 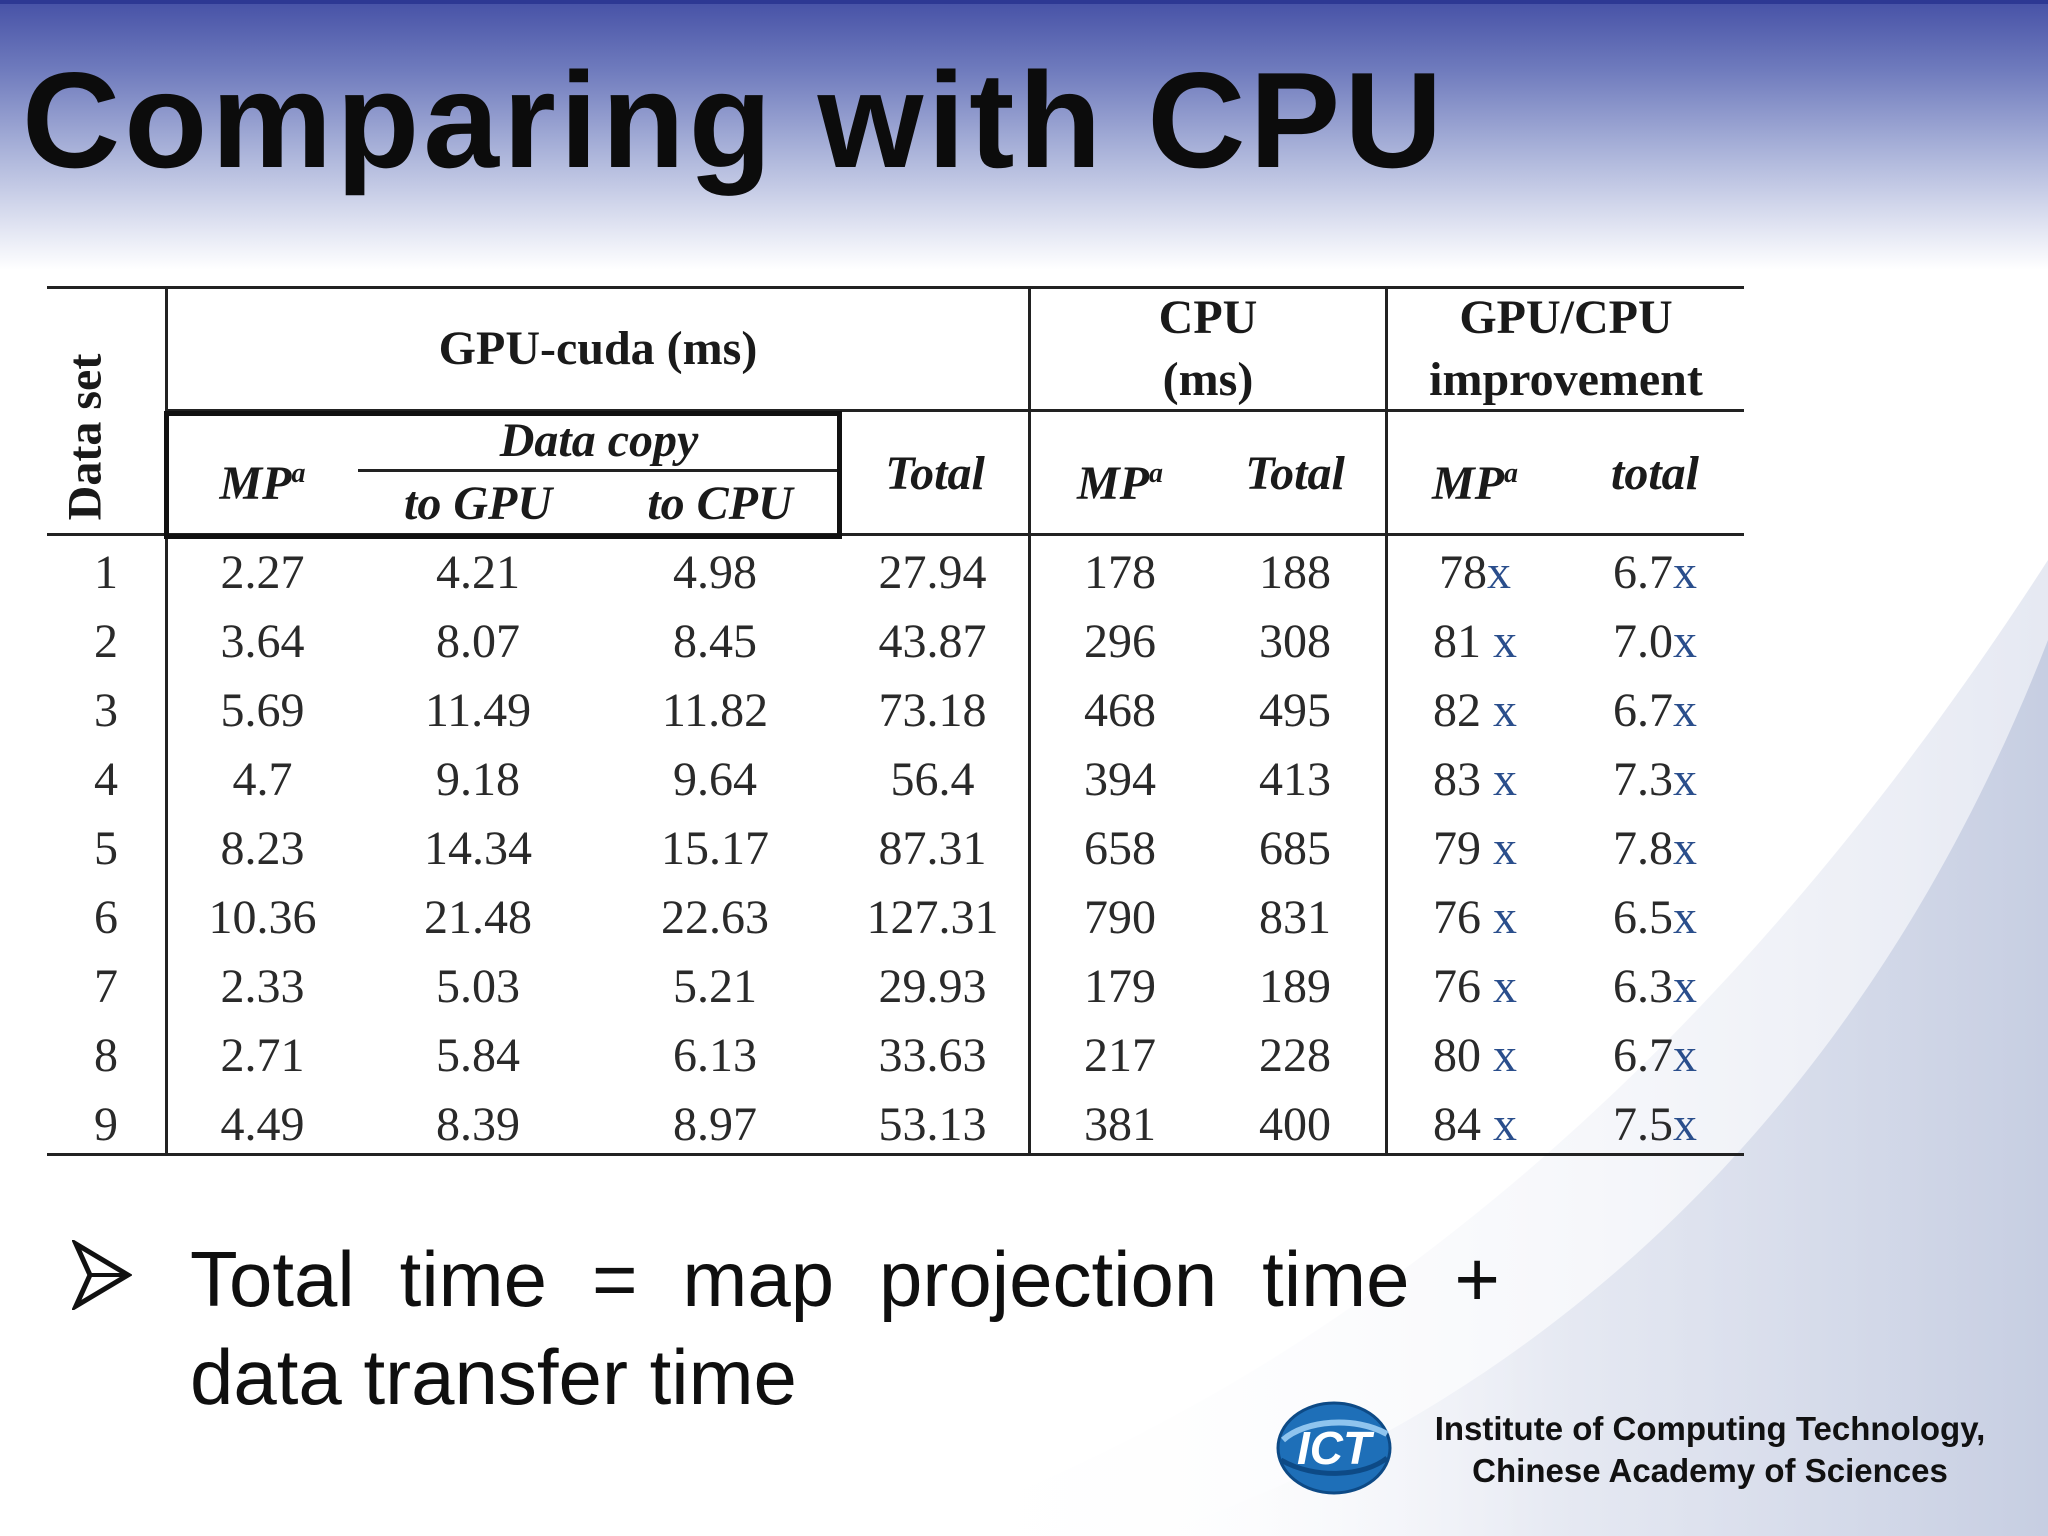 I want to click on table-cell-to-cpu: 11.82, so click(x=715, y=710).